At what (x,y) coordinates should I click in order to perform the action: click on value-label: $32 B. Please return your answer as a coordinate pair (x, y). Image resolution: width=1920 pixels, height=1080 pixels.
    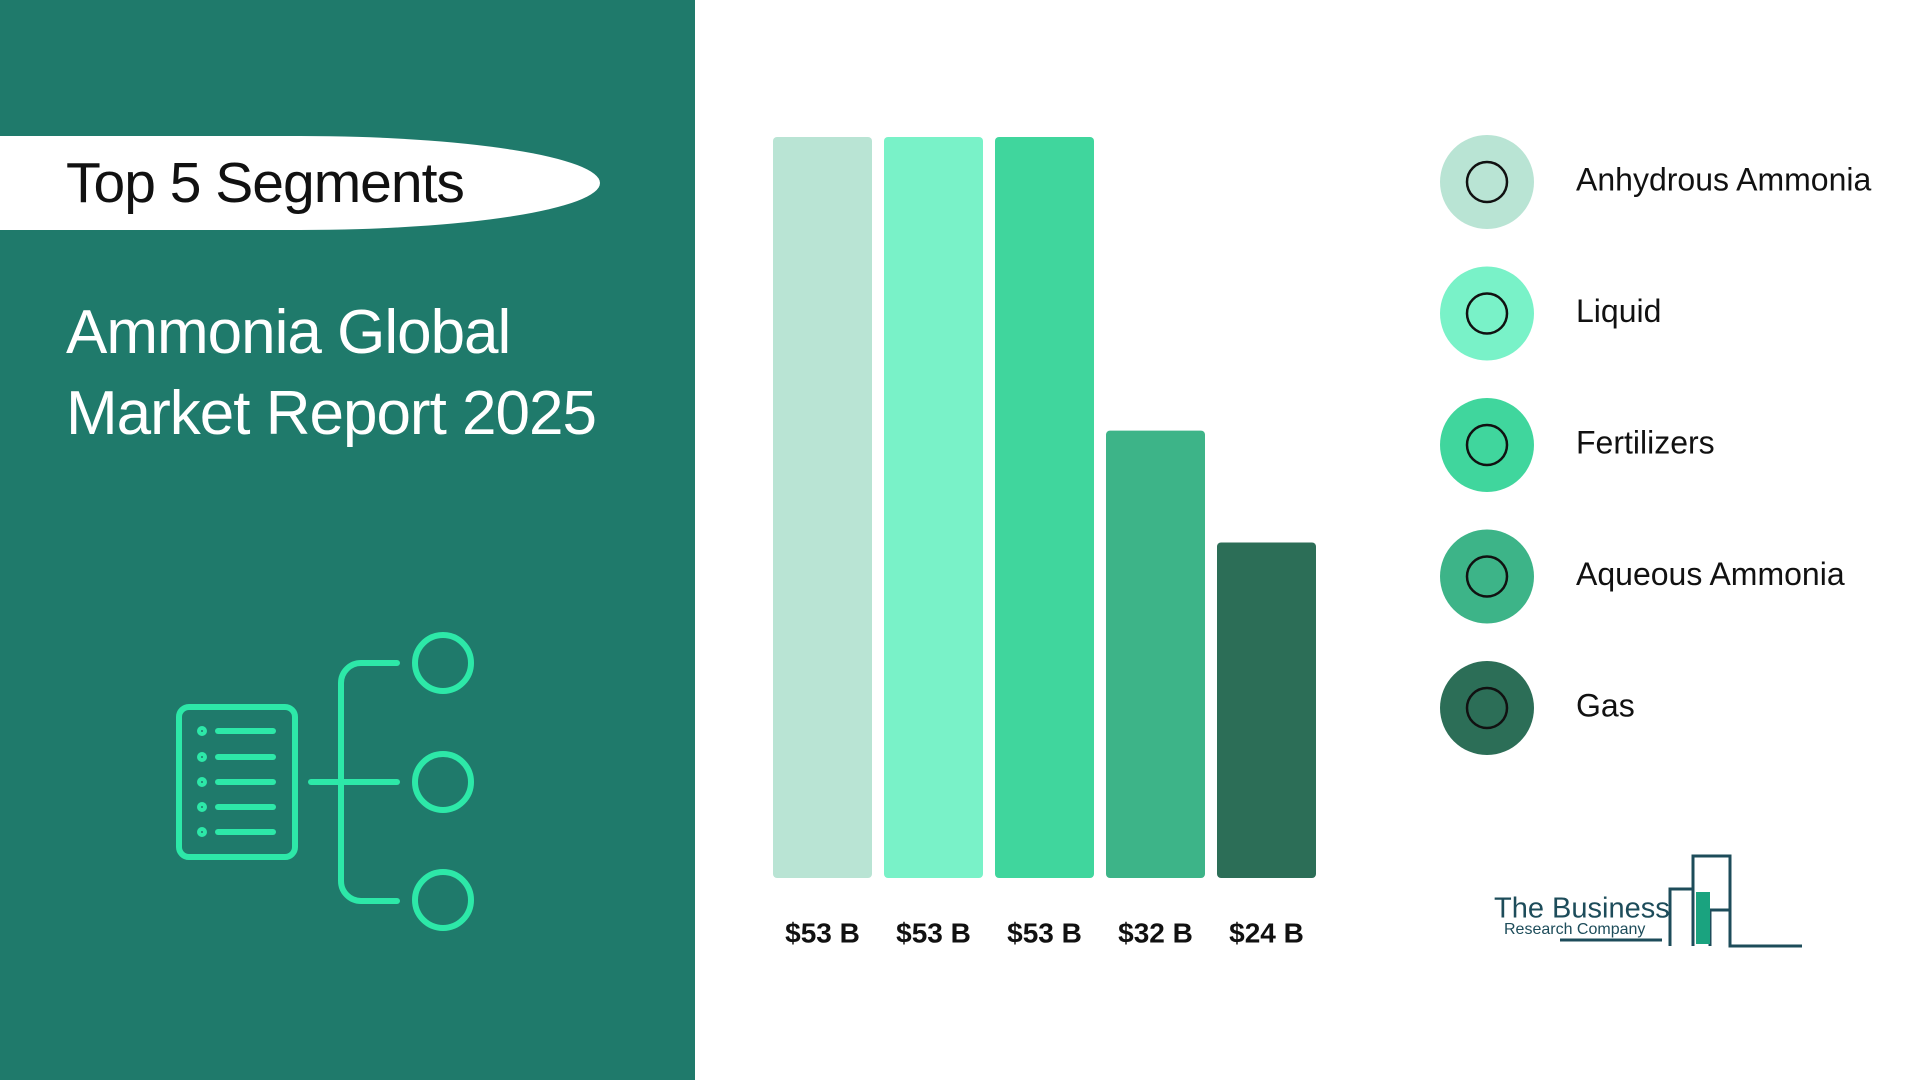
    Looking at the image, I should click on (1155, 932).